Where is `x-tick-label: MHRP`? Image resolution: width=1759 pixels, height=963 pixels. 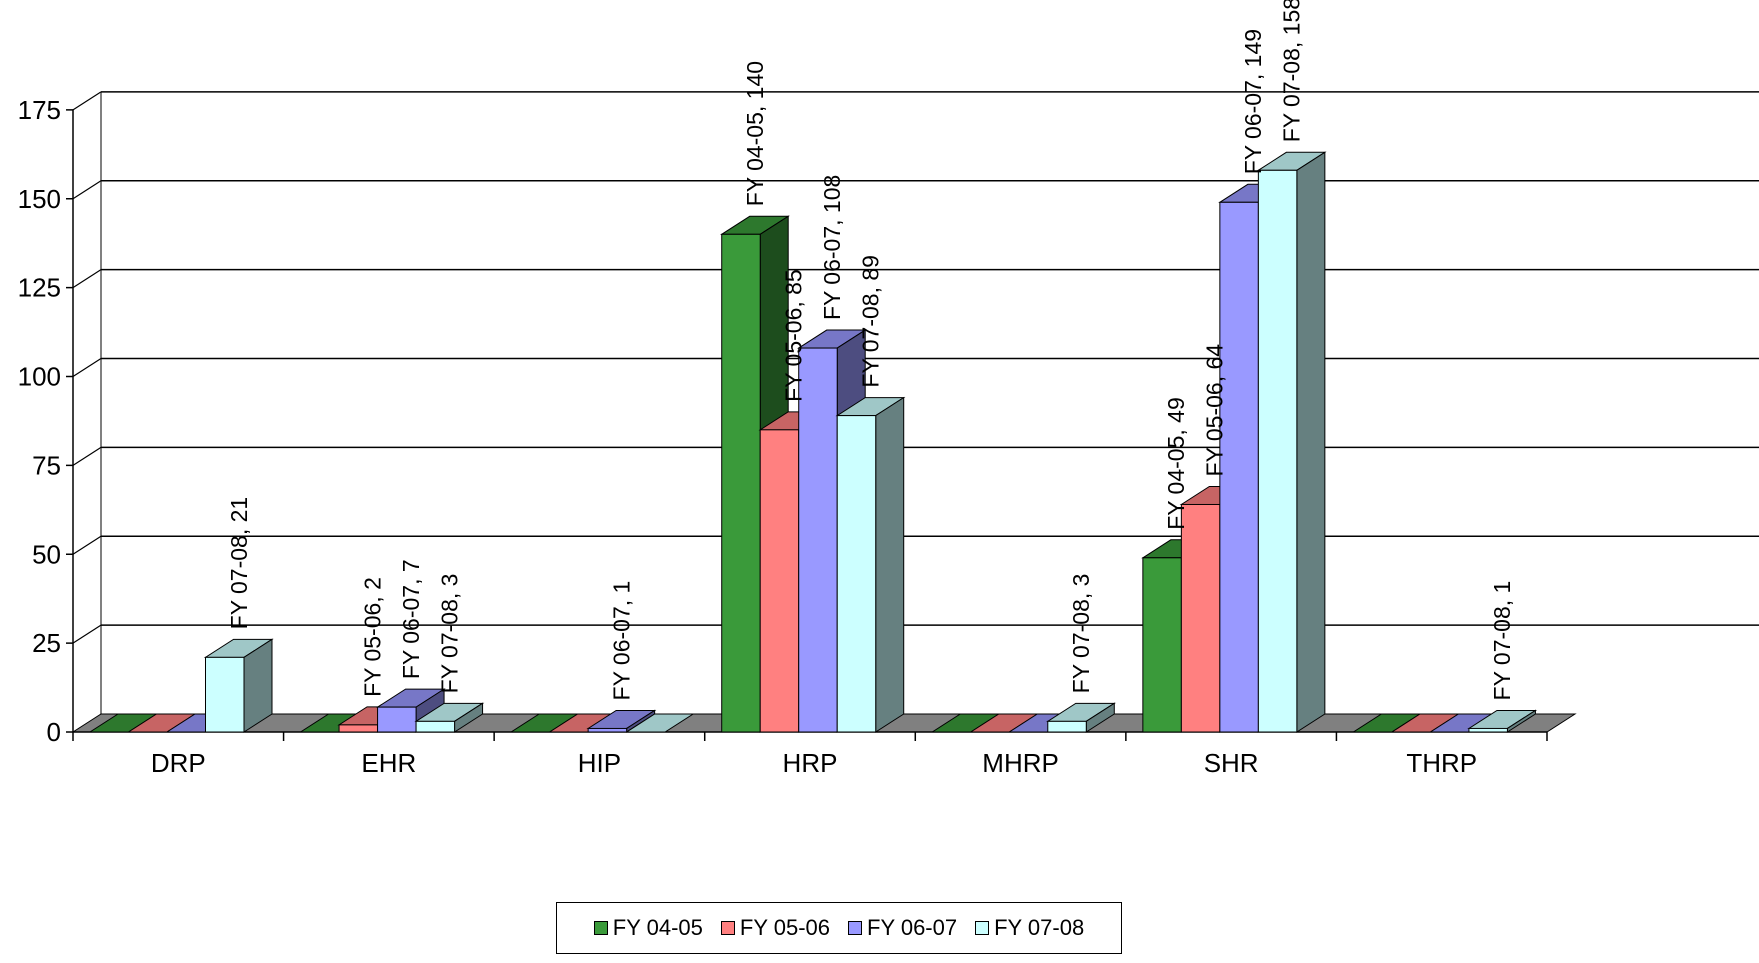
x-tick-label: MHRP is located at coordinates (1020, 763).